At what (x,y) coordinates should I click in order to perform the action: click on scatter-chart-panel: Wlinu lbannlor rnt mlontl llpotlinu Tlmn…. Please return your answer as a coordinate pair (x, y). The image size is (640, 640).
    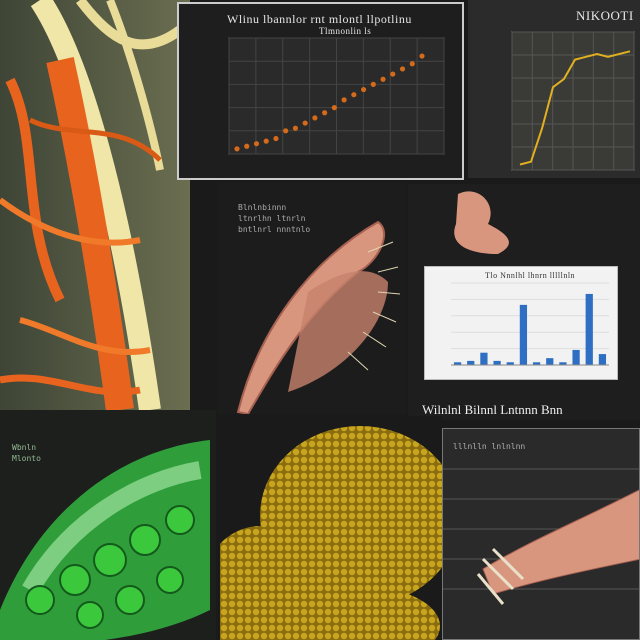
    Looking at the image, I should click on (320, 91).